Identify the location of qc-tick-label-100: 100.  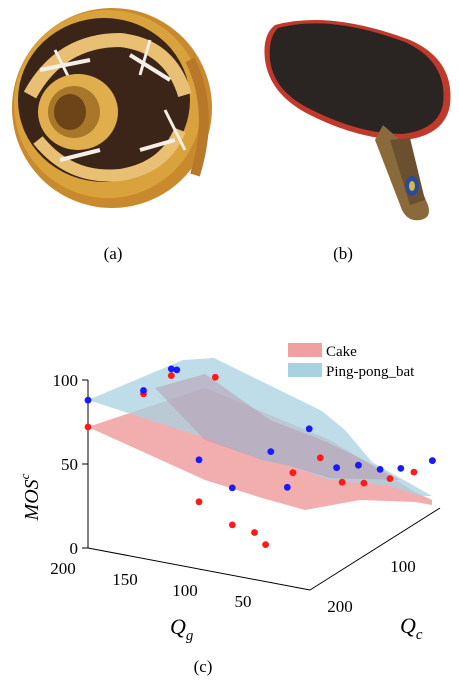
(403, 566).